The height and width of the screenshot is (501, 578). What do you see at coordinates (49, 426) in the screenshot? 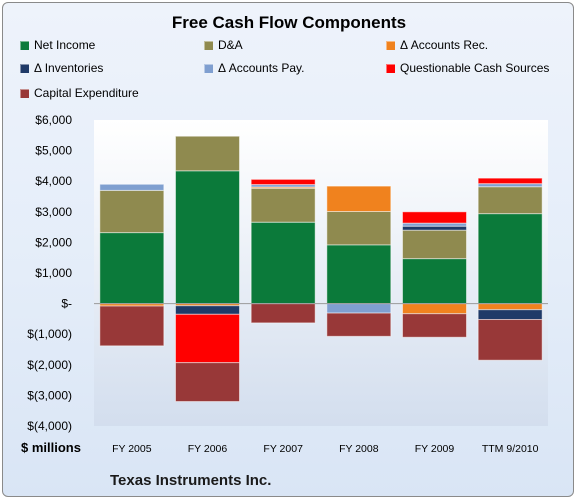
I see `y-tick-label: $(4,000)` at bounding box center [49, 426].